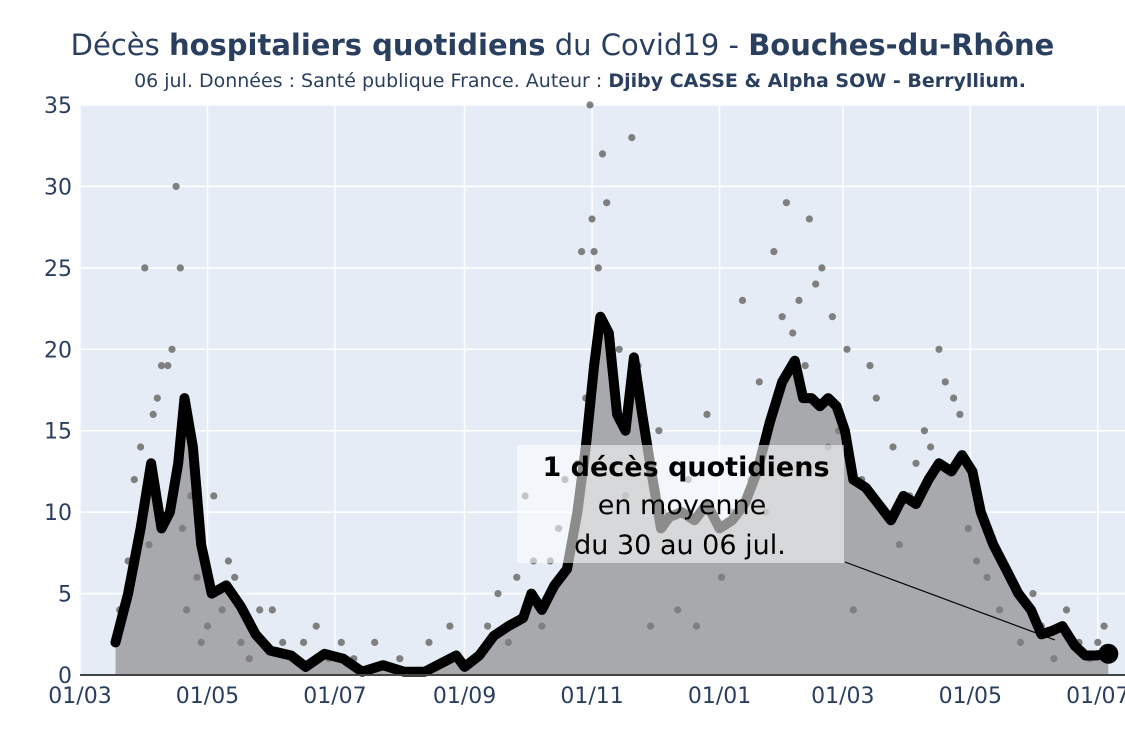 The height and width of the screenshot is (750, 1125). I want to click on x-tick-label: 01/07, so click(334, 696).